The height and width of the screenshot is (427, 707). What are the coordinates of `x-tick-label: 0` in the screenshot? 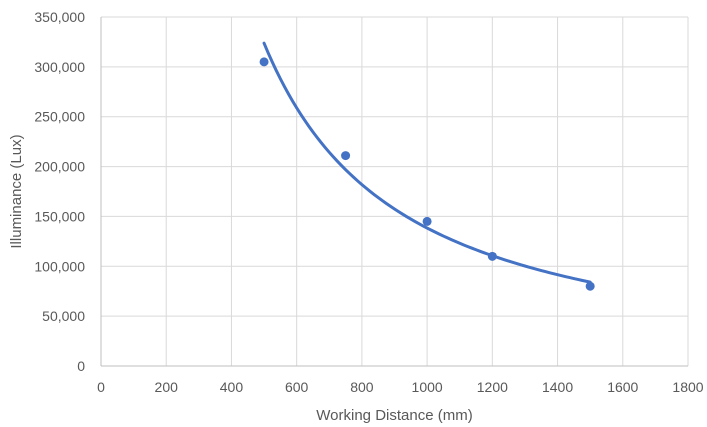 It's located at (101, 387).